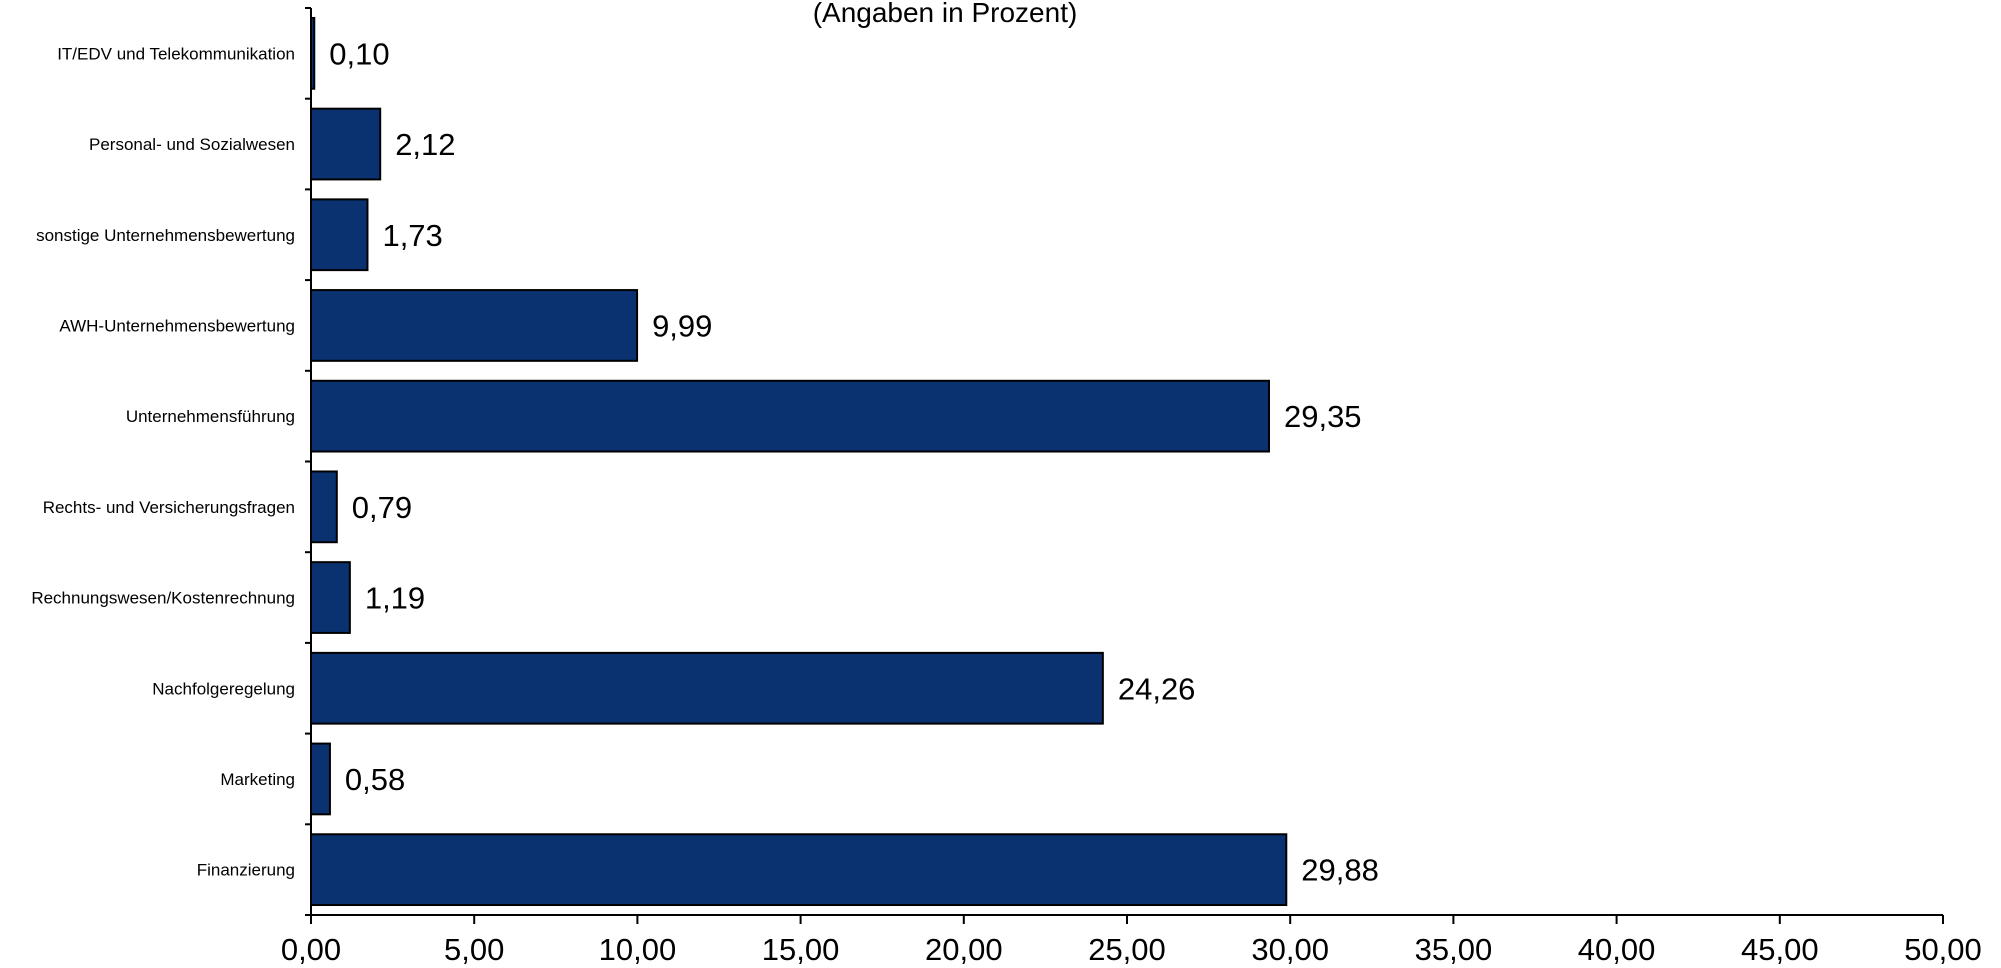 This screenshot has height=968, width=2001. What do you see at coordinates (964, 949) in the screenshot?
I see `x-tick-label: 20,00` at bounding box center [964, 949].